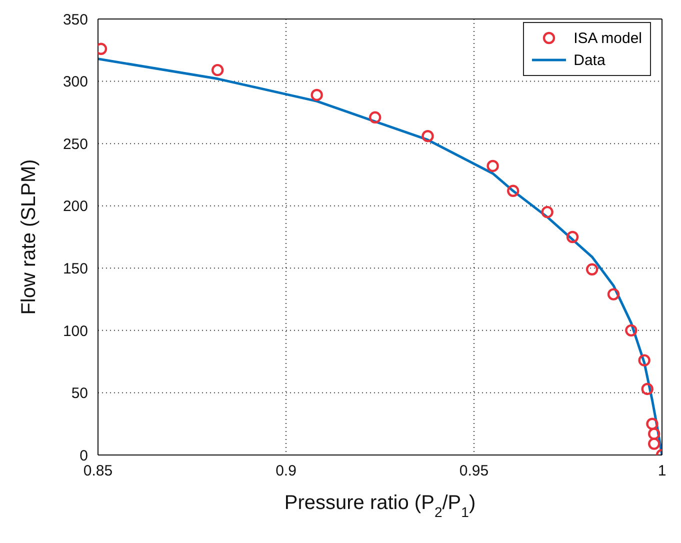 This screenshot has width=681, height=543. Describe the element at coordinates (75, 331) in the screenshot. I see `y-tick-label: 100` at that location.